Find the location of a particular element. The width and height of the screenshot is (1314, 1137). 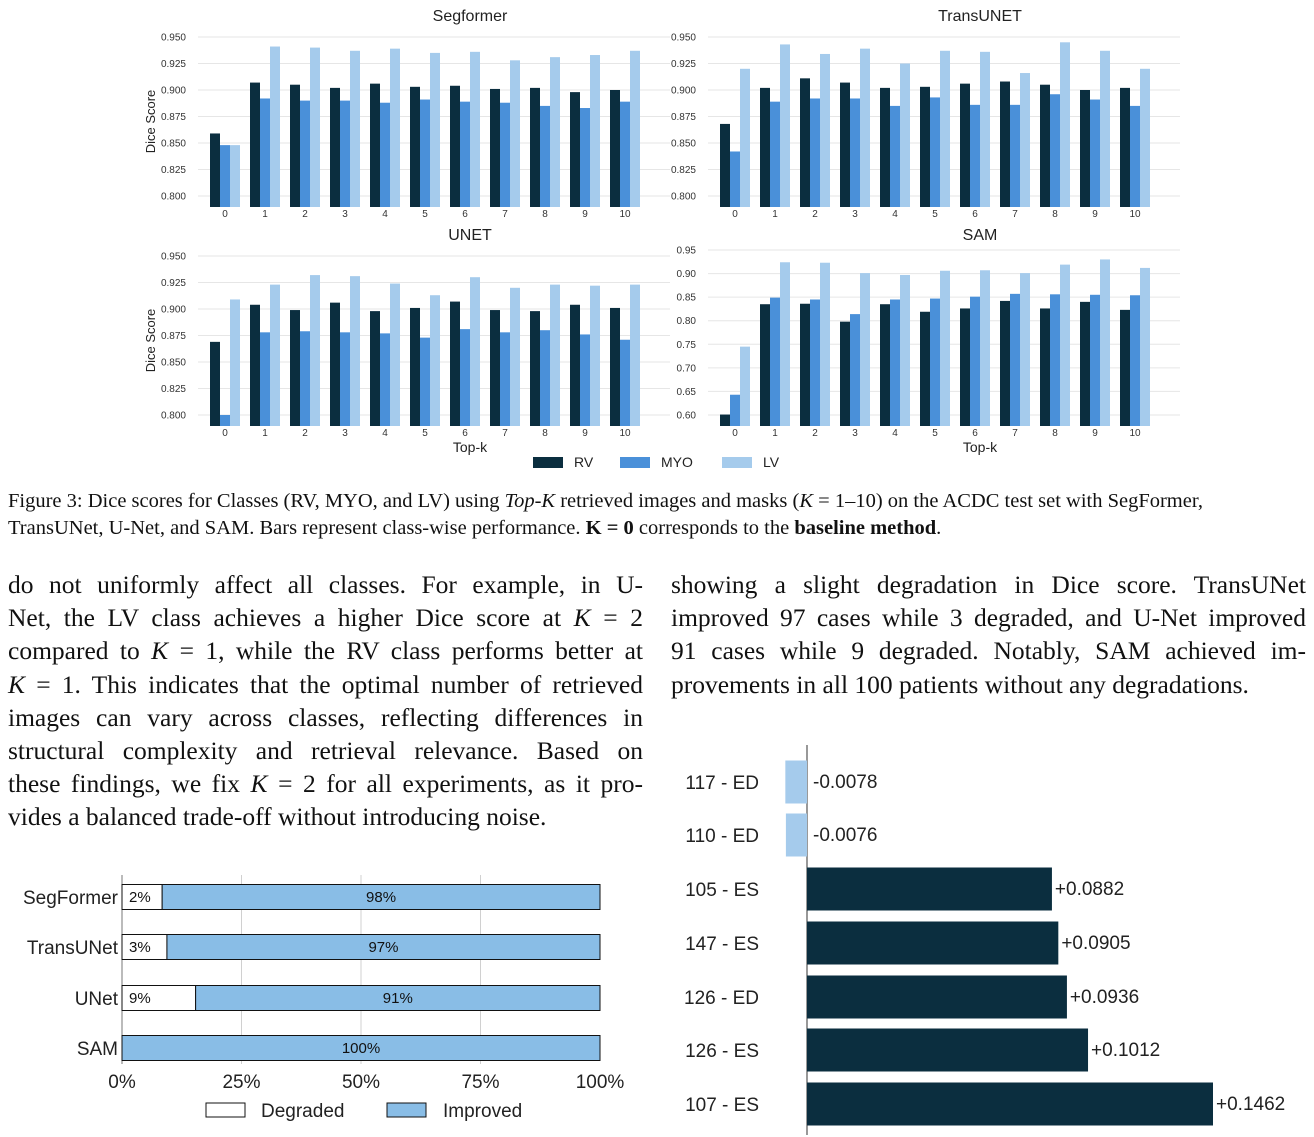

improved-label: 91% is located at coordinates (398, 998).